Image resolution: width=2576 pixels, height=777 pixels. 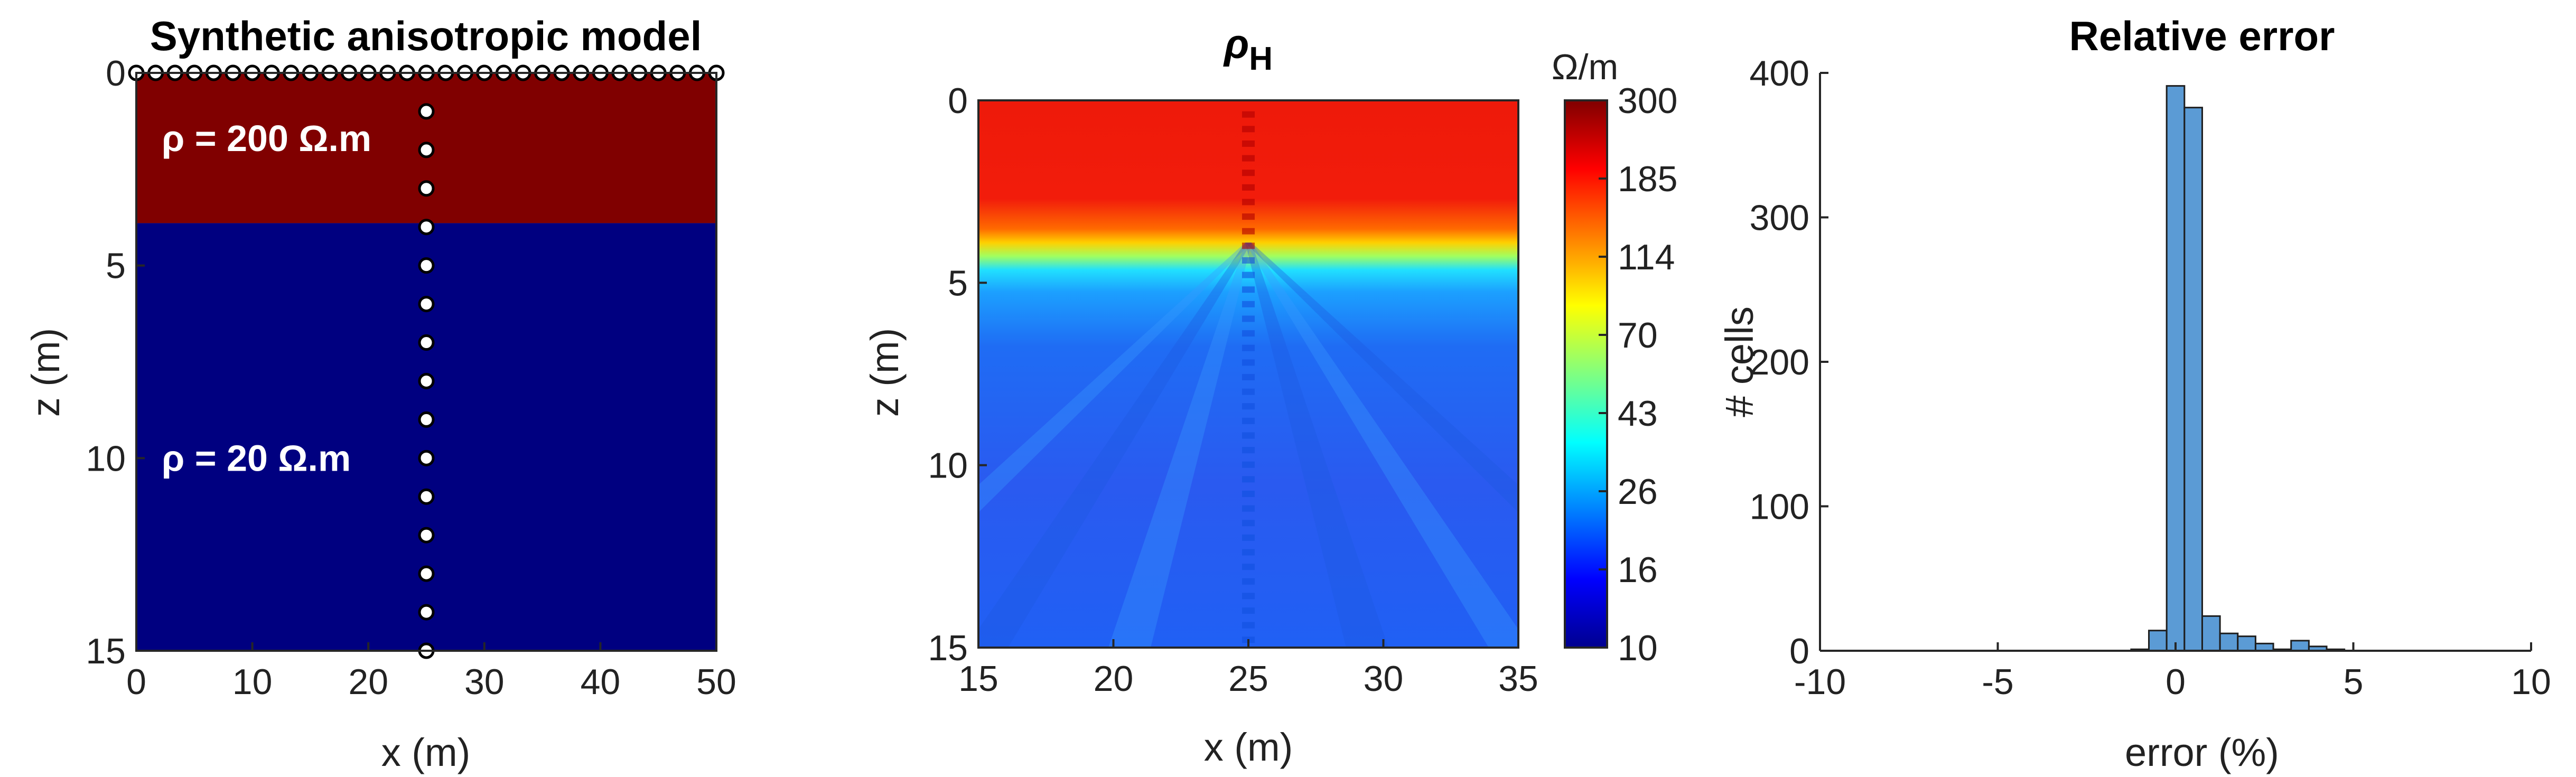 I want to click on y-tick-label: 100, so click(x=1779, y=507).